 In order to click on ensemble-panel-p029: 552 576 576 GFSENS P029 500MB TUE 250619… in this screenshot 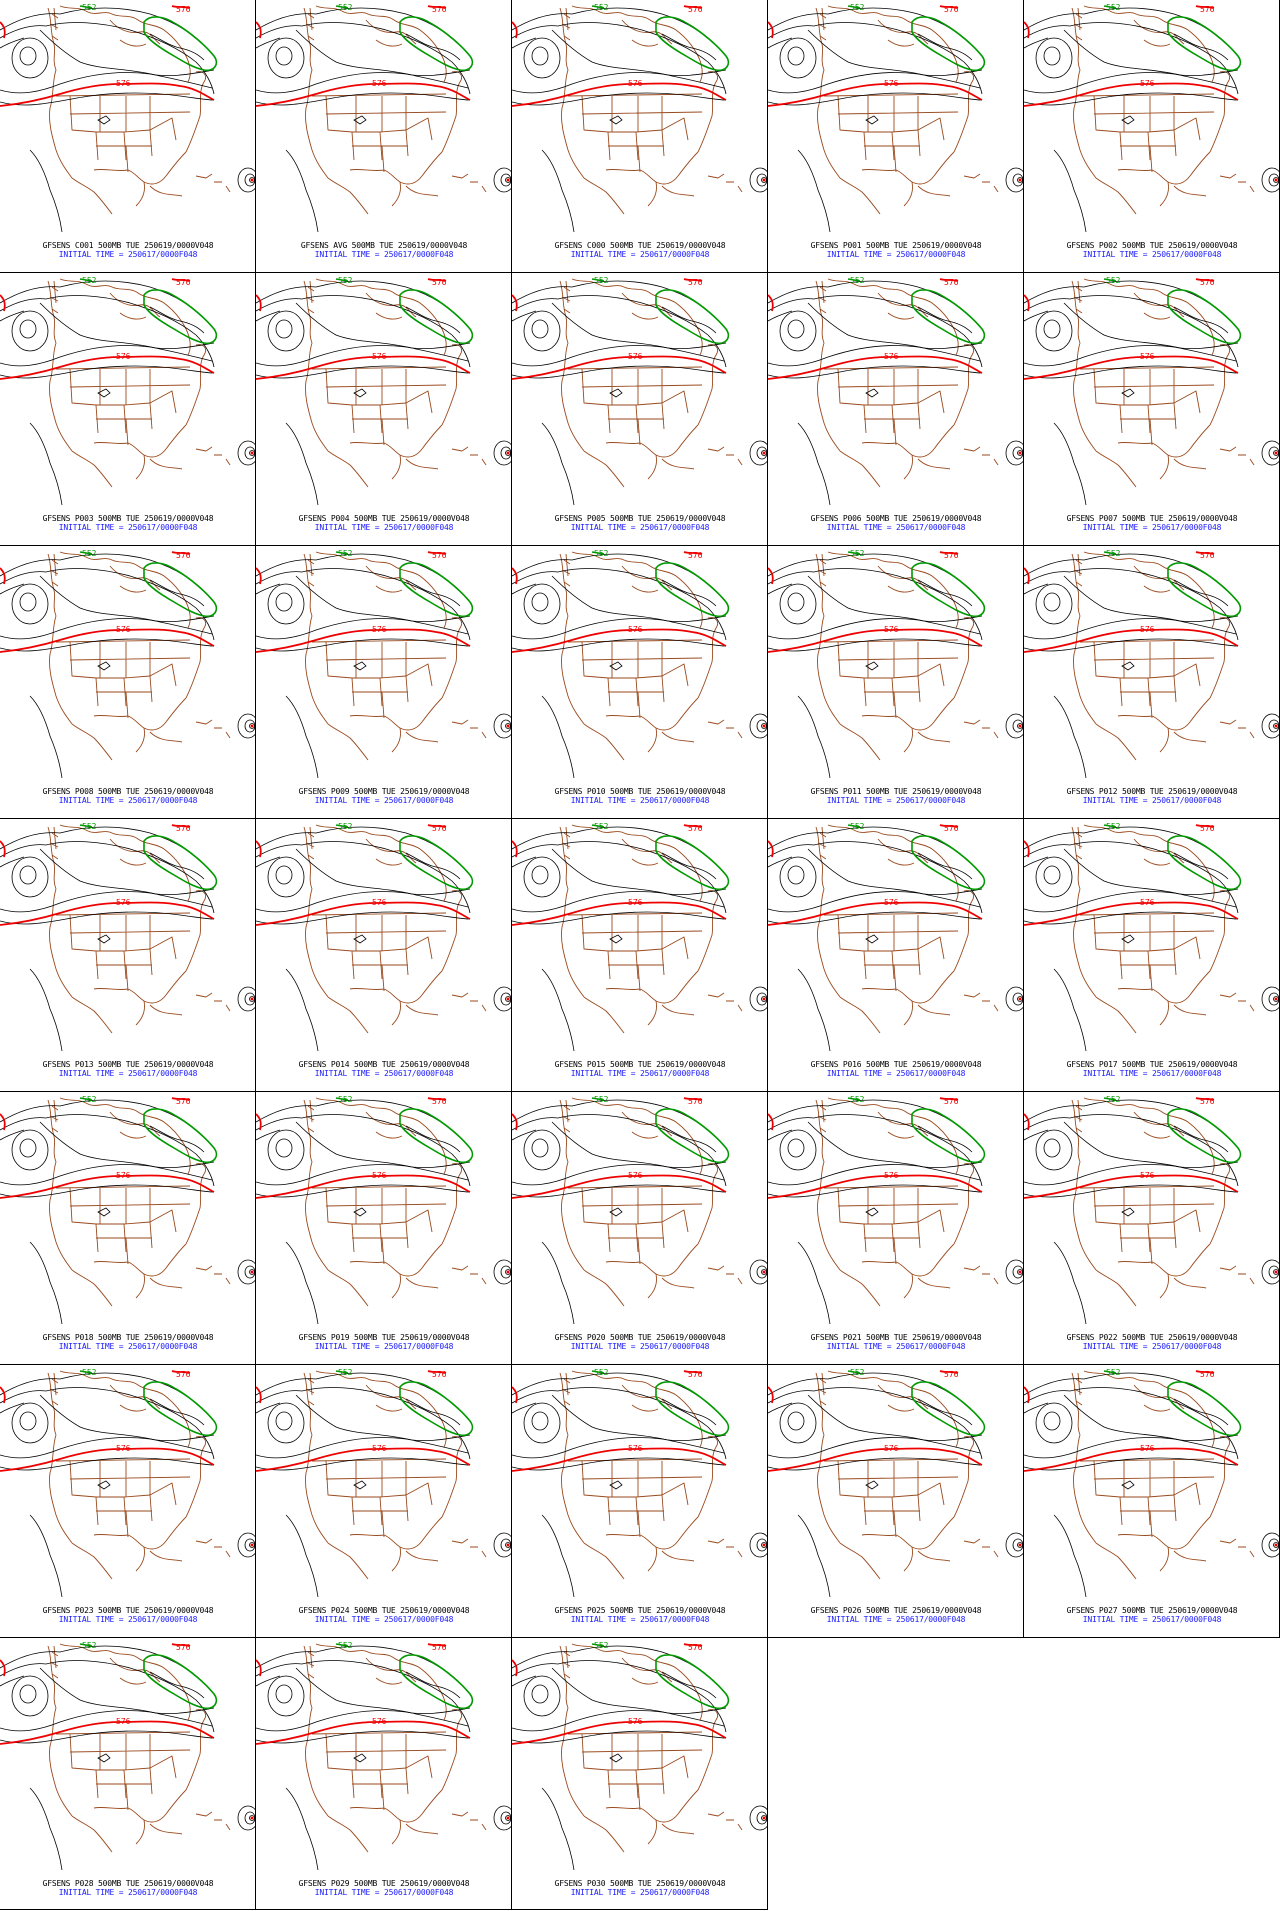, I will do `click(384, 1774)`.